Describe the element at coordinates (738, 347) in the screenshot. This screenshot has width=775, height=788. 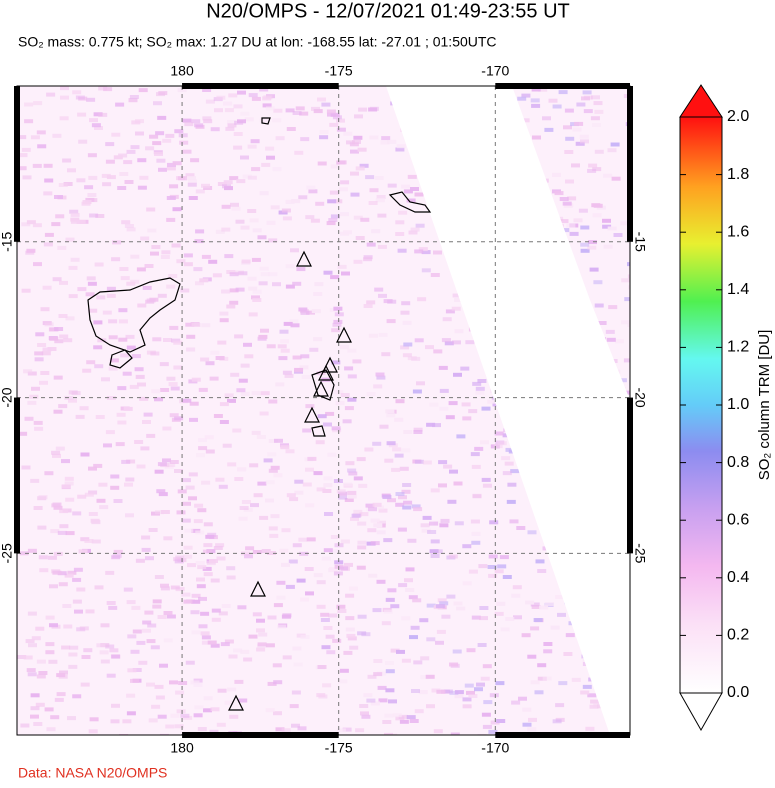
I see `colorbar-tick-label: 1.2` at that location.